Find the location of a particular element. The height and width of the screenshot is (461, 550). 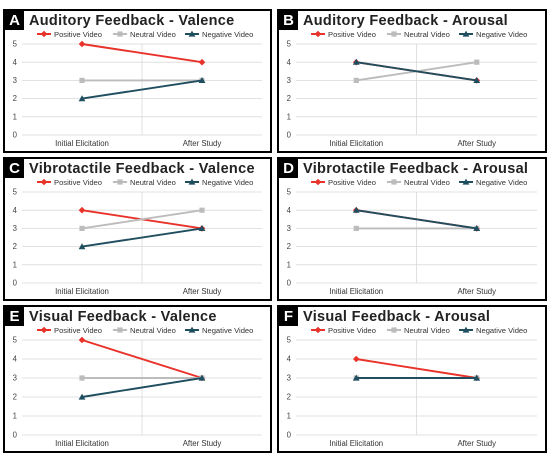

series-line-neutral-video is located at coordinates (142, 219).